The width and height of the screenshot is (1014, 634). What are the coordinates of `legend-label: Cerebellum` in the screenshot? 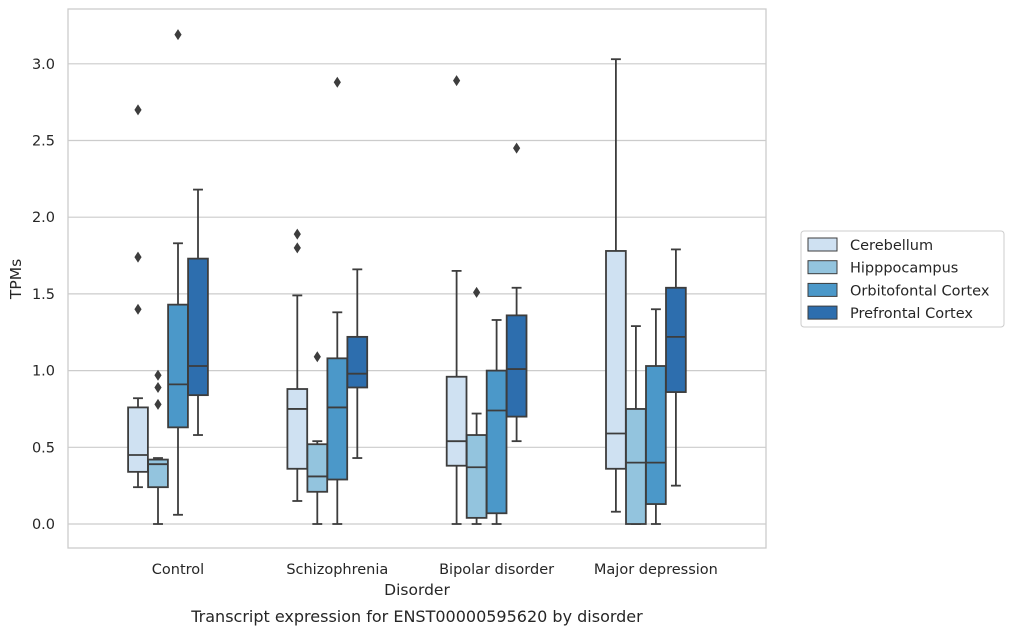 It's located at (891, 246).